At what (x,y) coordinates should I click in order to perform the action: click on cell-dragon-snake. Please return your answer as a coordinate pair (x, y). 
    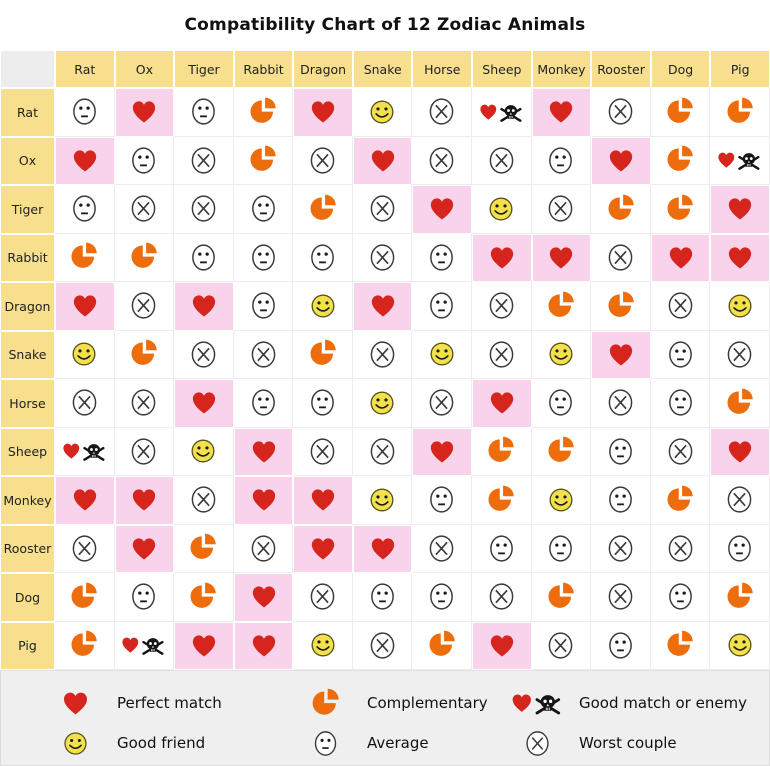
    Looking at the image, I should click on (382, 306).